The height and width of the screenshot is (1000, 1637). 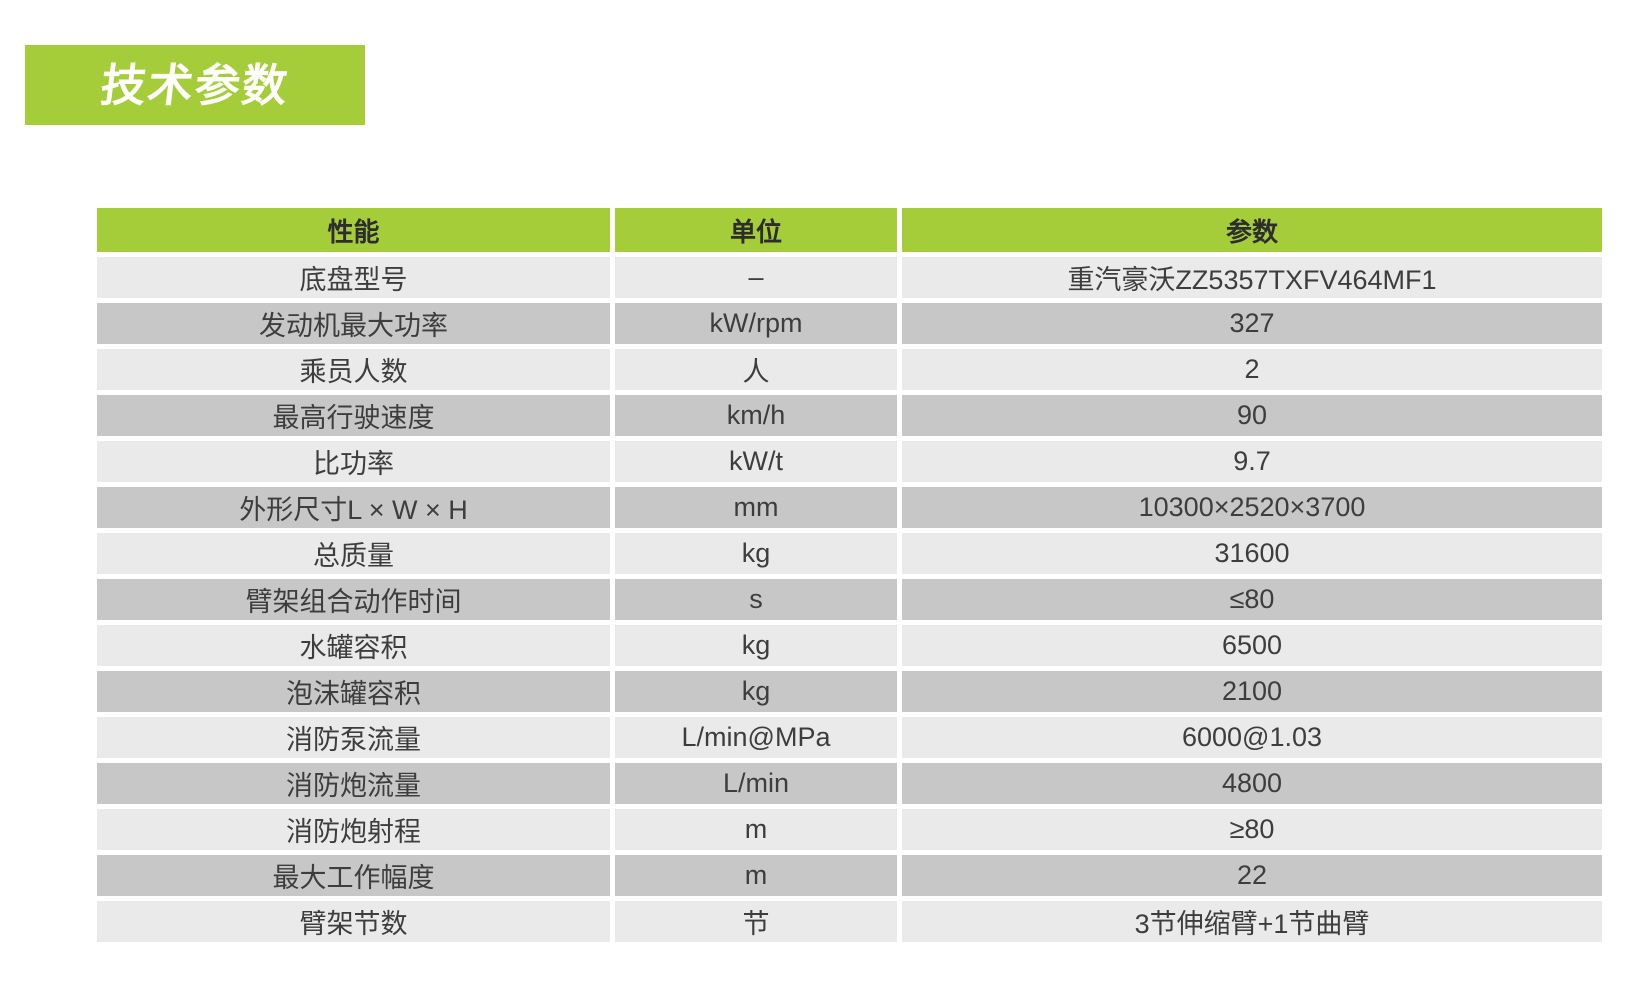 I want to click on column-header-parameter: 参数, so click(x=1252, y=230).